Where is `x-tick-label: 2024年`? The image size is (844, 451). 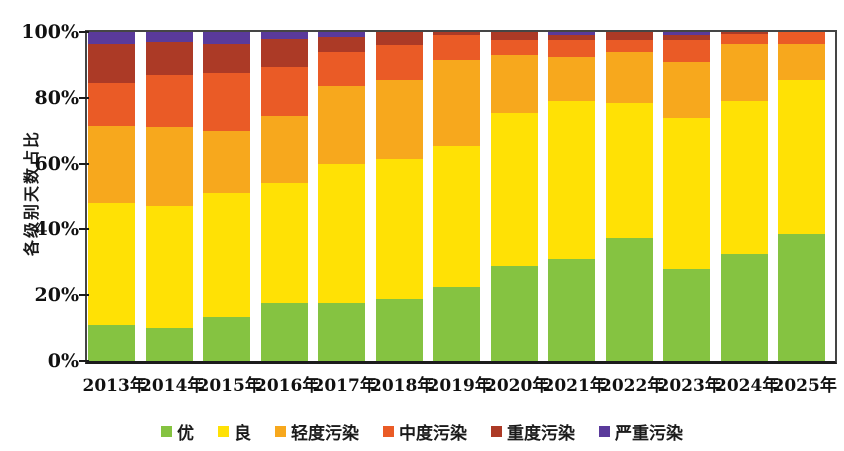 x-tick-label: 2024年 is located at coordinates (747, 386).